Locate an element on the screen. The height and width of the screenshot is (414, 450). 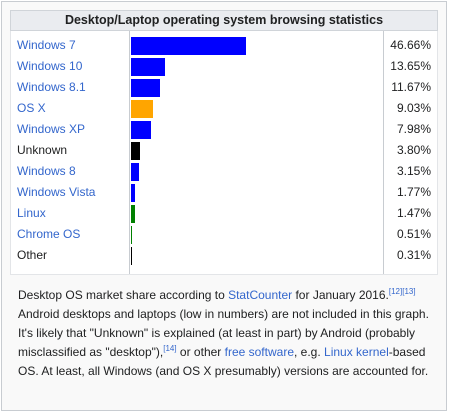
value-label-unknown: 3.80% is located at coordinates (413, 150).